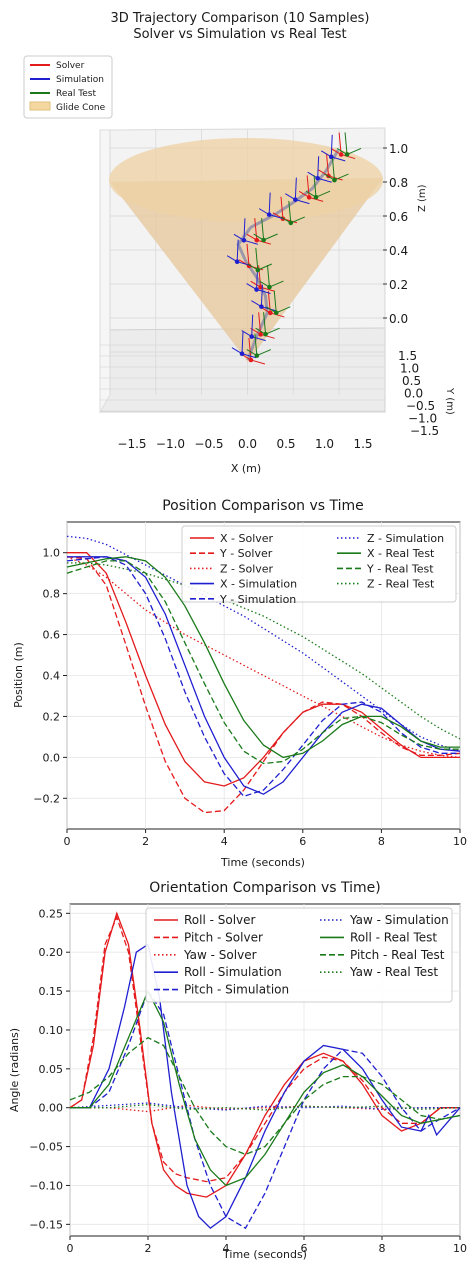 The width and height of the screenshot is (476, 1264). I want to click on legend-solver-label: Solver, so click(70, 66).